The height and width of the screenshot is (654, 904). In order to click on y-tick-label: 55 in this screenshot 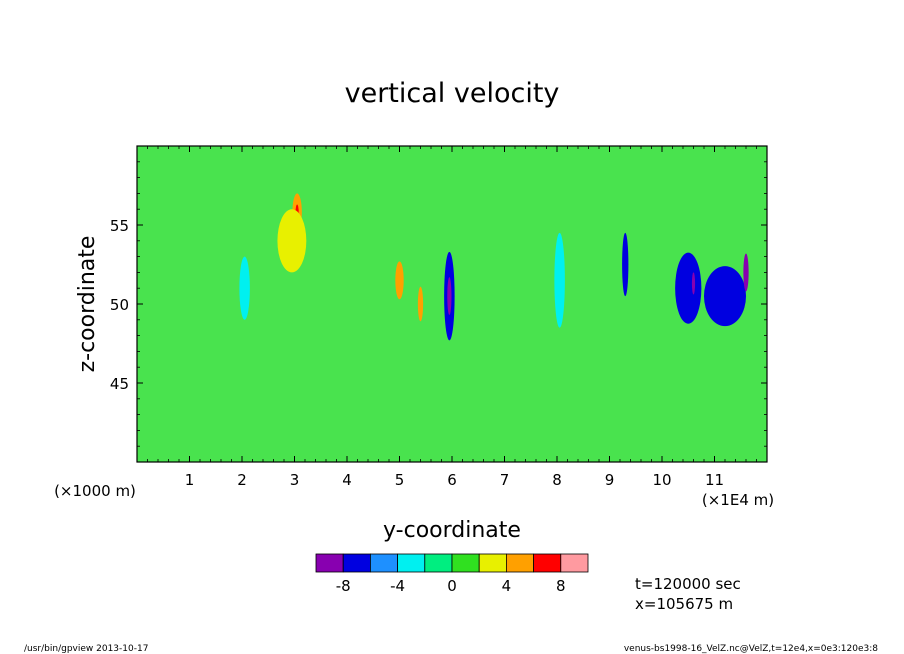, I will do `click(119, 226)`.